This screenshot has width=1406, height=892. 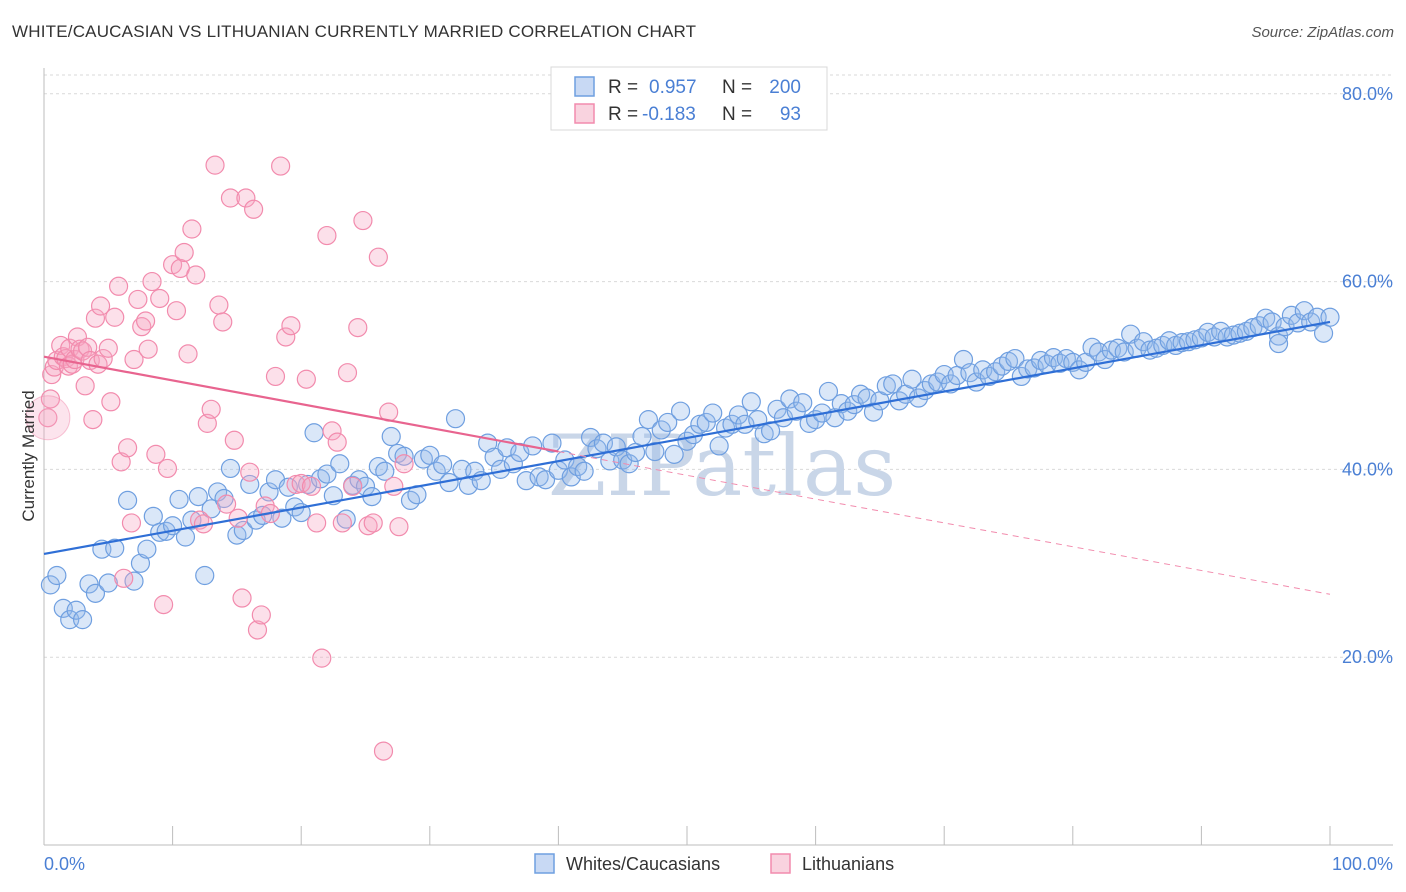 I want to click on bottom-legend-swatch-whites, so click(x=544, y=863).